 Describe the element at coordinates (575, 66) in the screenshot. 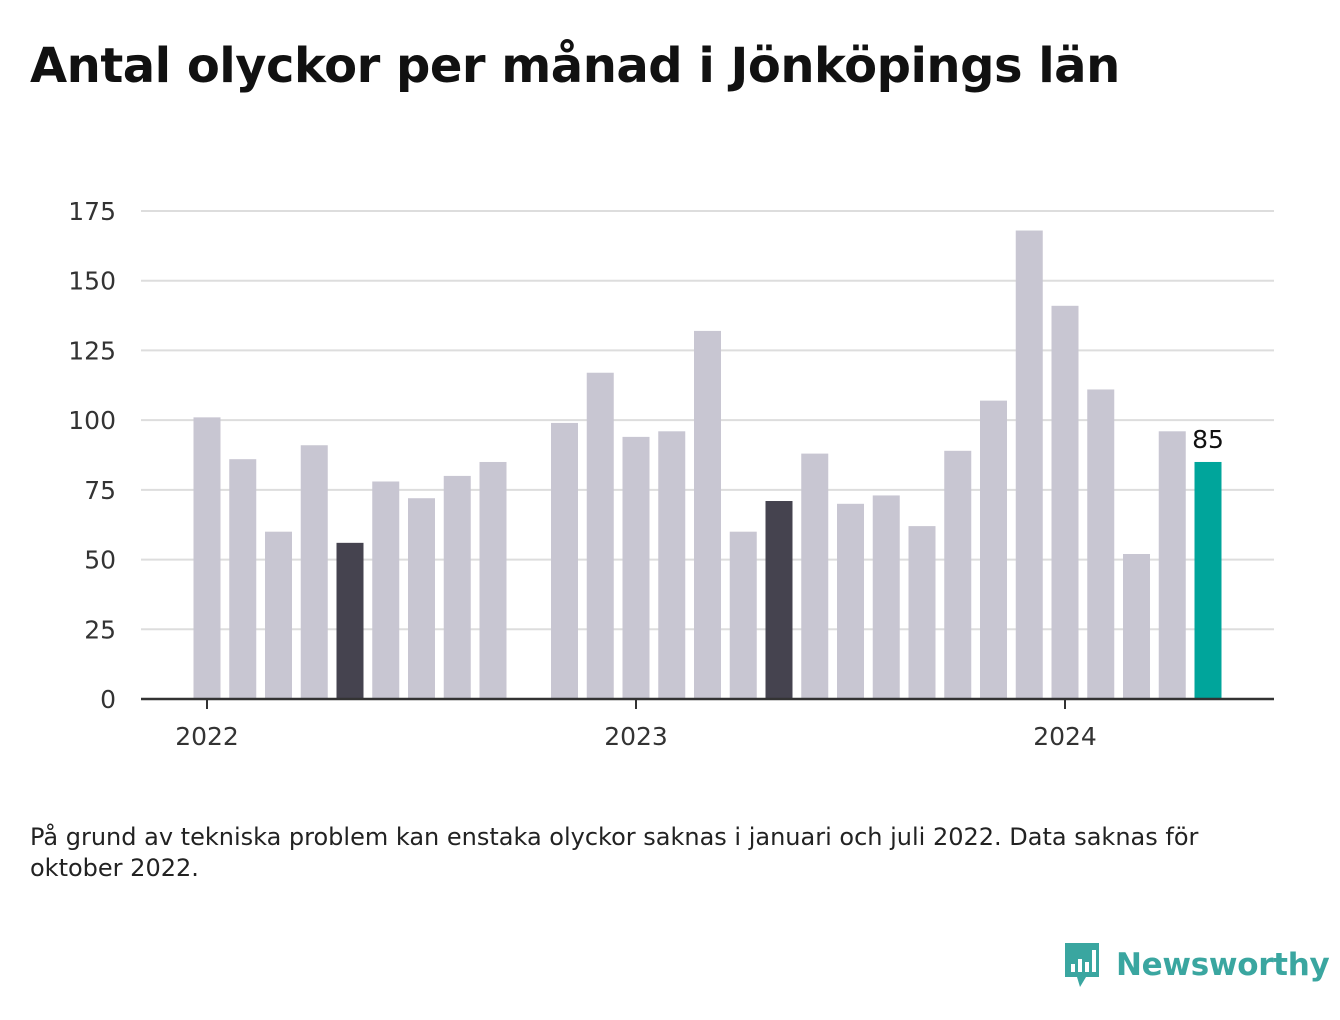

I see `chart-title: Antal olyckor per månad i Jönköpings län` at that location.